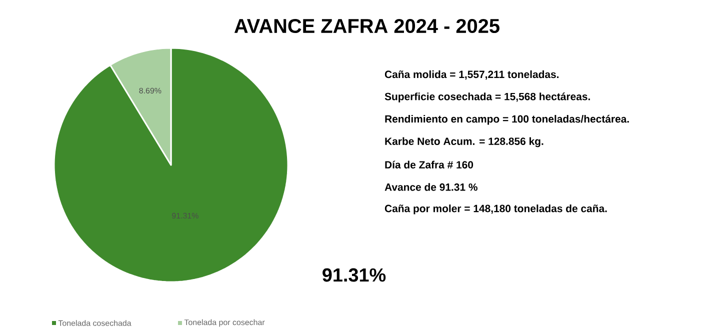 The image size is (705, 330). I want to click on text: 91.31%, so click(354, 275).